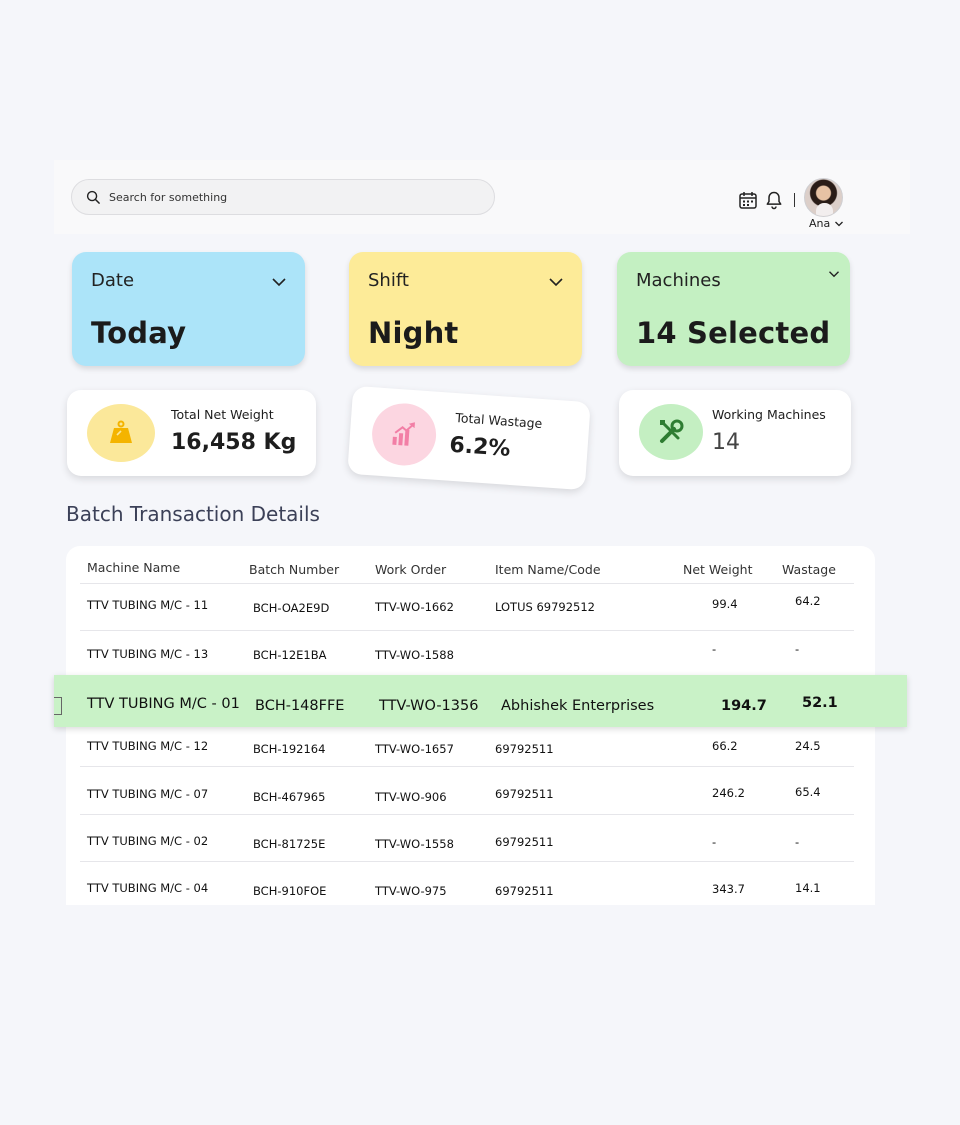  I want to click on bell-icon, so click(774, 200).